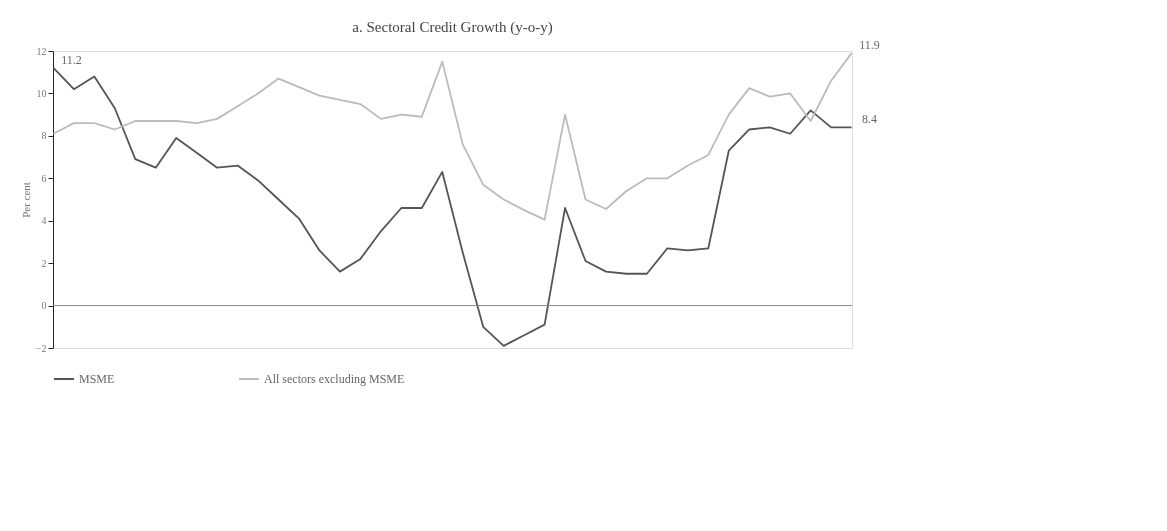 The height and width of the screenshot is (531, 1167). What do you see at coordinates (44, 136) in the screenshot?
I see `y-tick-label: 8` at bounding box center [44, 136].